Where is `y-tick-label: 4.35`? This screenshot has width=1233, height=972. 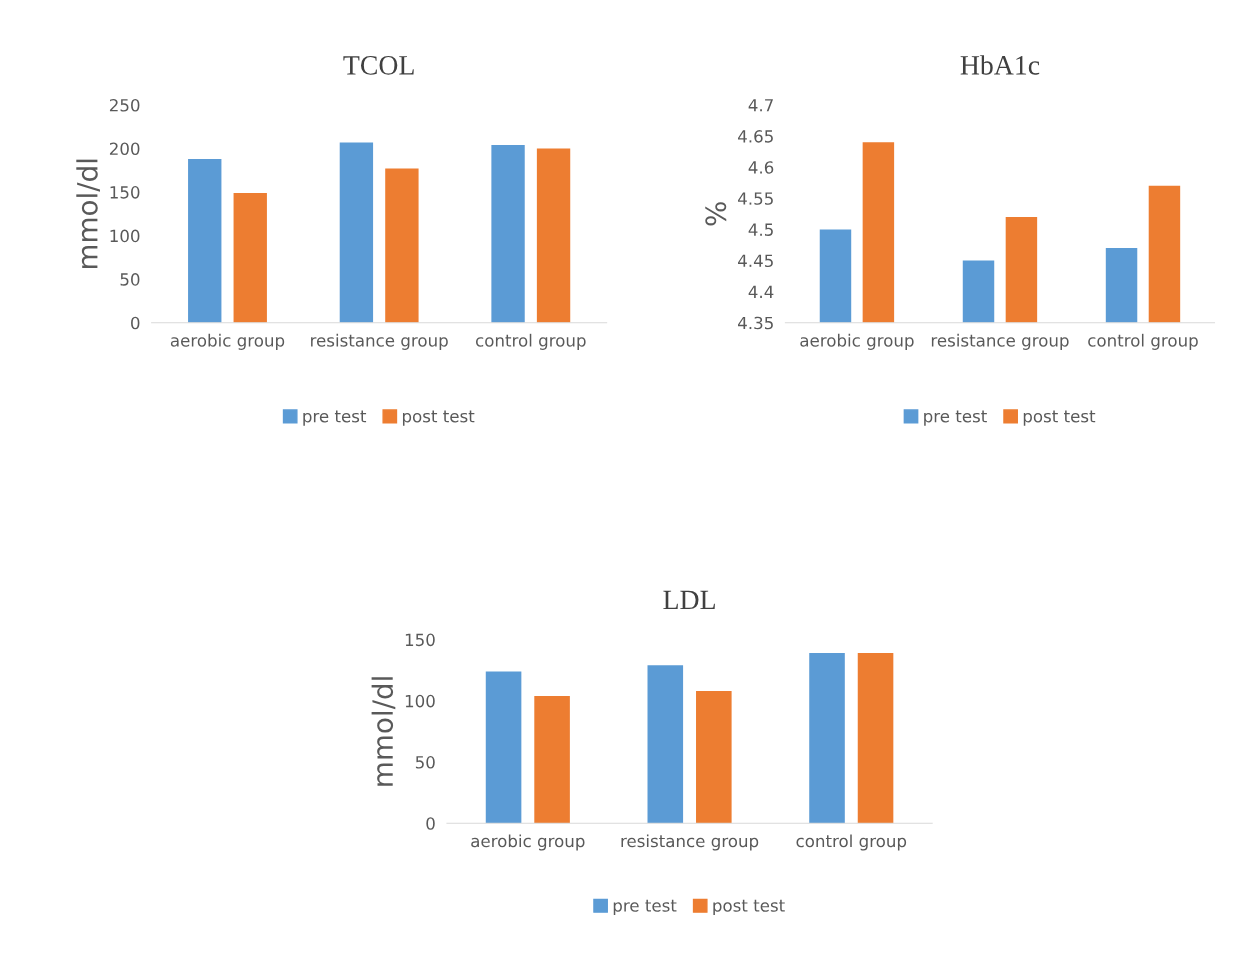
y-tick-label: 4.35 is located at coordinates (755, 323).